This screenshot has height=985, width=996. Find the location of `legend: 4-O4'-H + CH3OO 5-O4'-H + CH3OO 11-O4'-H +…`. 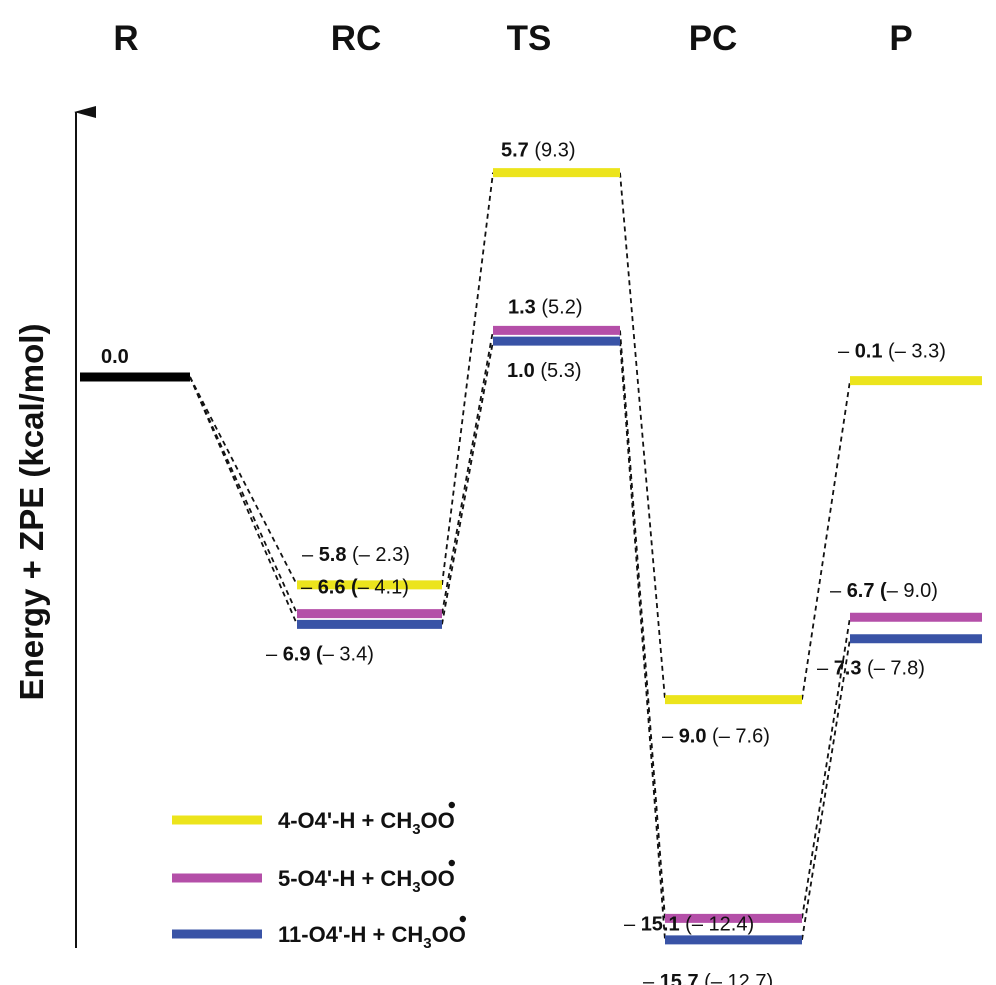

legend: 4-O4'-H + CH3OO 5-O4'-H + CH3OO 11-O4'-H +… is located at coordinates (319, 876).